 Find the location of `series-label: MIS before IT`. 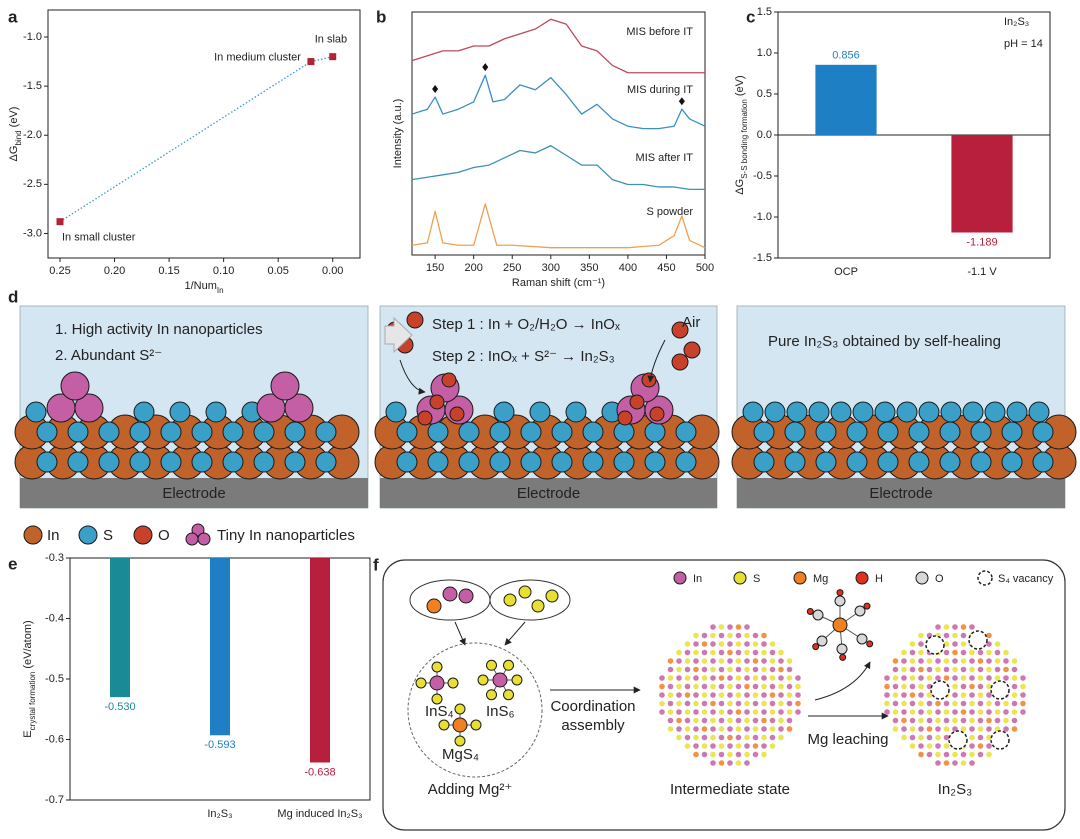

series-label: MIS before IT is located at coordinates (659, 32).